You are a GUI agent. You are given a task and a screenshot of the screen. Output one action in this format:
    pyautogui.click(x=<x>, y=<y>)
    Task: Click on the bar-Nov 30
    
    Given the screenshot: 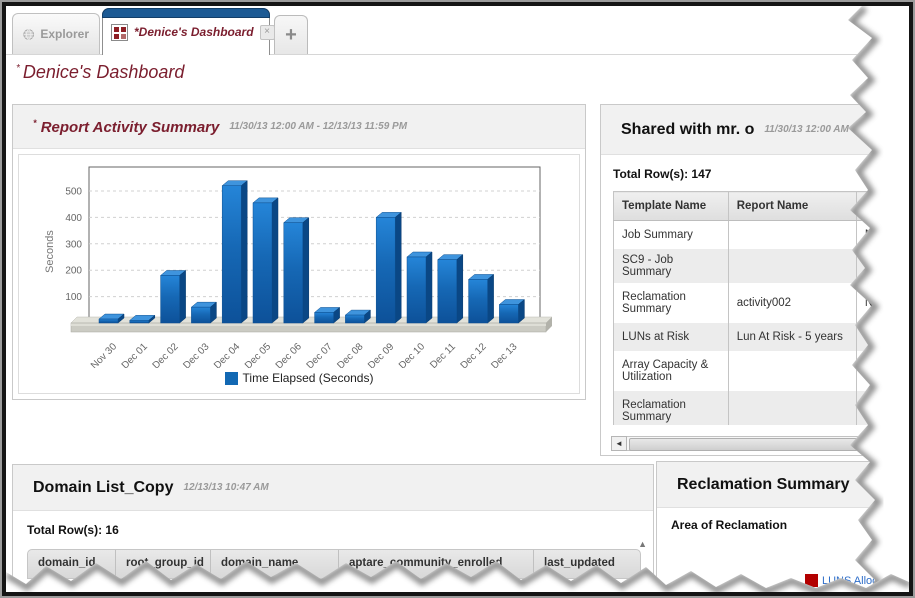 What is the action you would take?
    pyautogui.click(x=108, y=321)
    